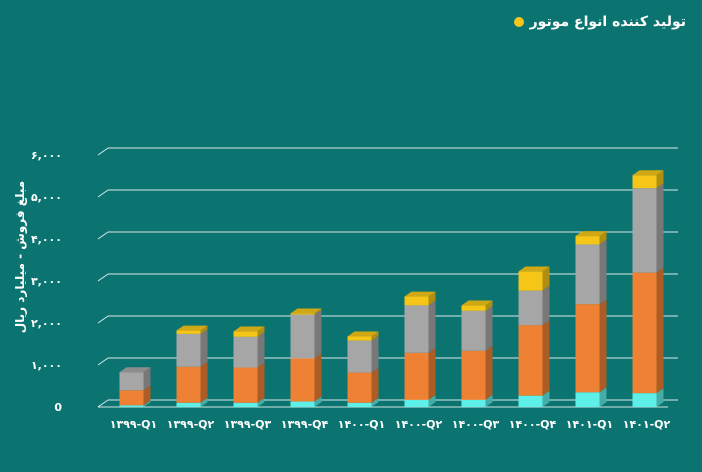 The image size is (702, 472). What do you see at coordinates (305, 424) in the screenshot?
I see `x-tick-label: ۱۳۹۹-Q۴` at bounding box center [305, 424].